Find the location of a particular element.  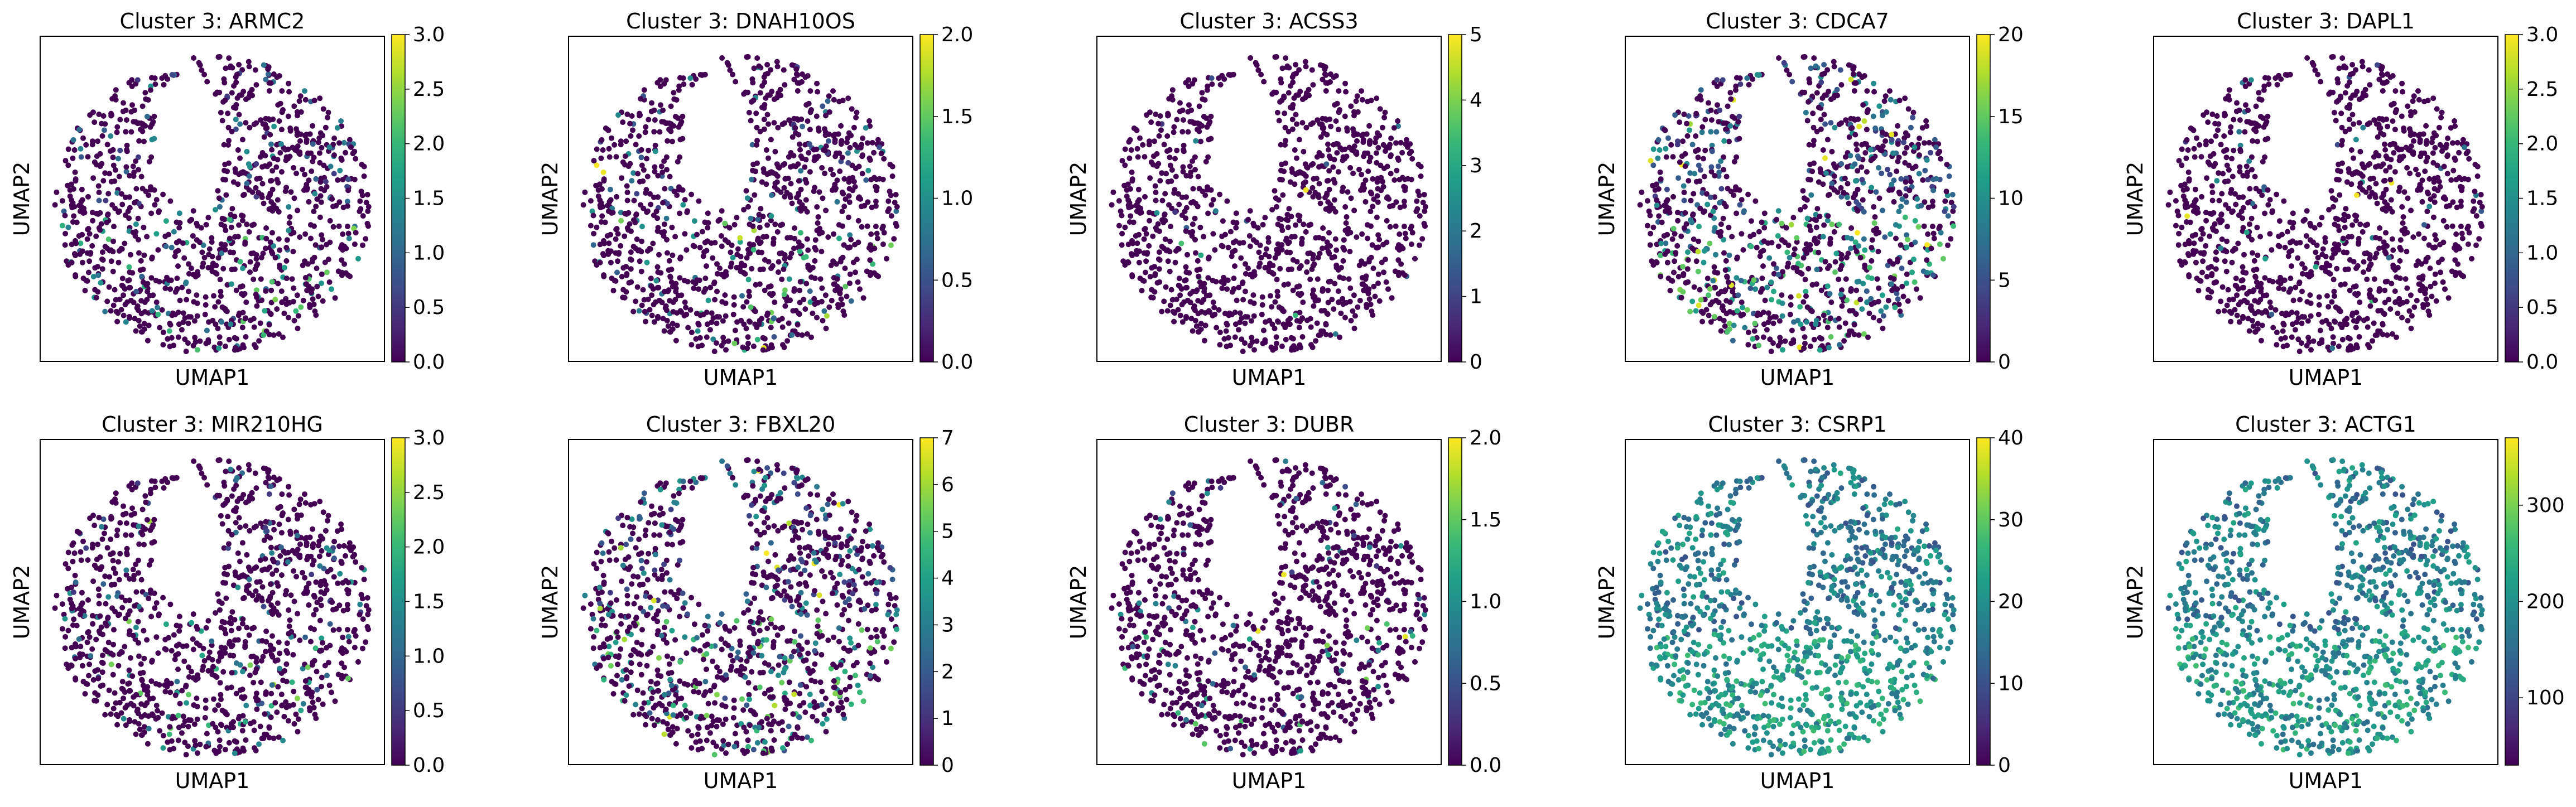

colorbar-tick-label: 3 is located at coordinates (1476, 165).